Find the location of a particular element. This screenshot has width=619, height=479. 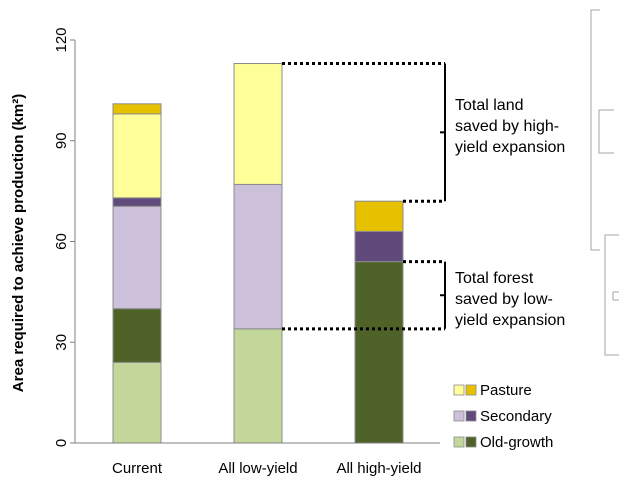

legend-label: Secondary is located at coordinates (516, 416).